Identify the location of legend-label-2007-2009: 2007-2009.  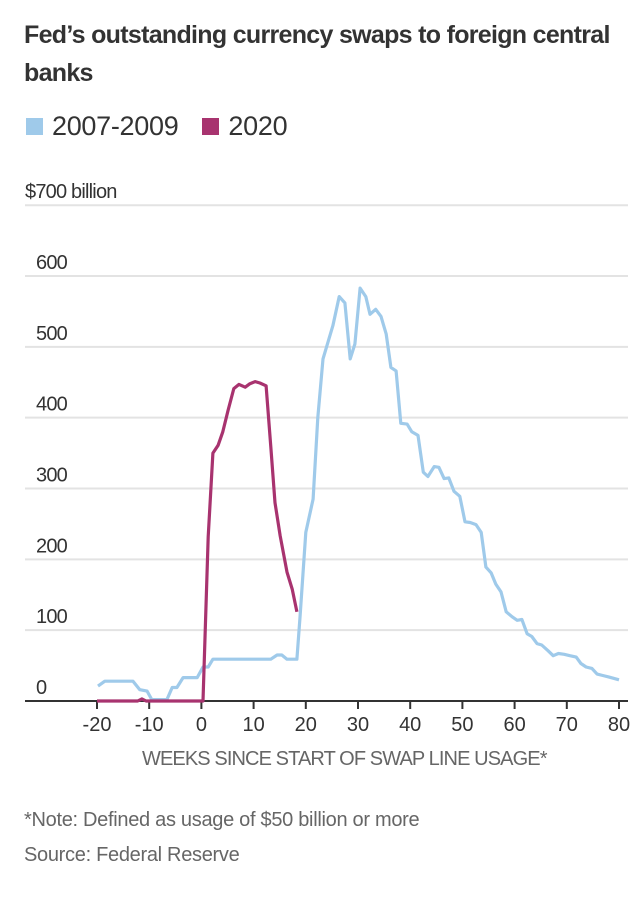
(115, 126).